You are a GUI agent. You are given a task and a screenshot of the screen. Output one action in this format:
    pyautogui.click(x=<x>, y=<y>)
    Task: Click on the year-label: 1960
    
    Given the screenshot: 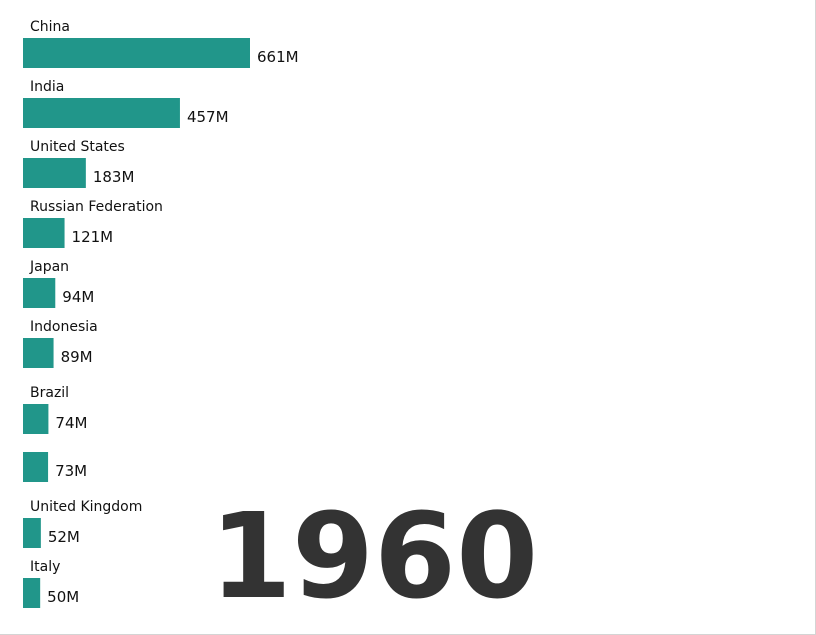 What is the action you would take?
    pyautogui.click(x=374, y=556)
    